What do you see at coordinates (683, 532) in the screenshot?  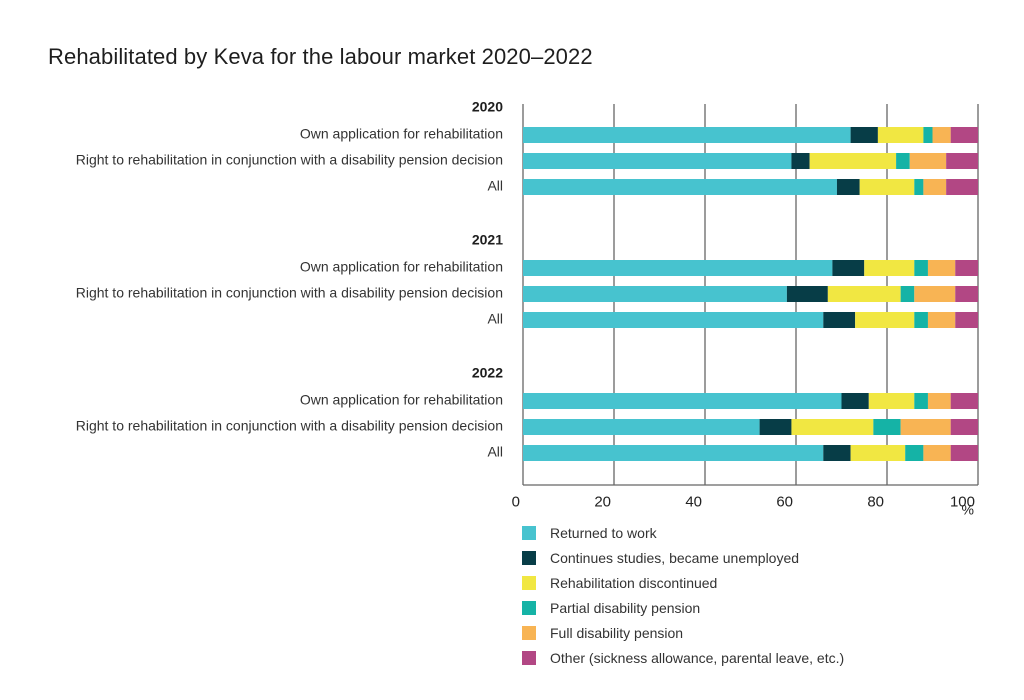 I see `legend-item: Returned to work` at bounding box center [683, 532].